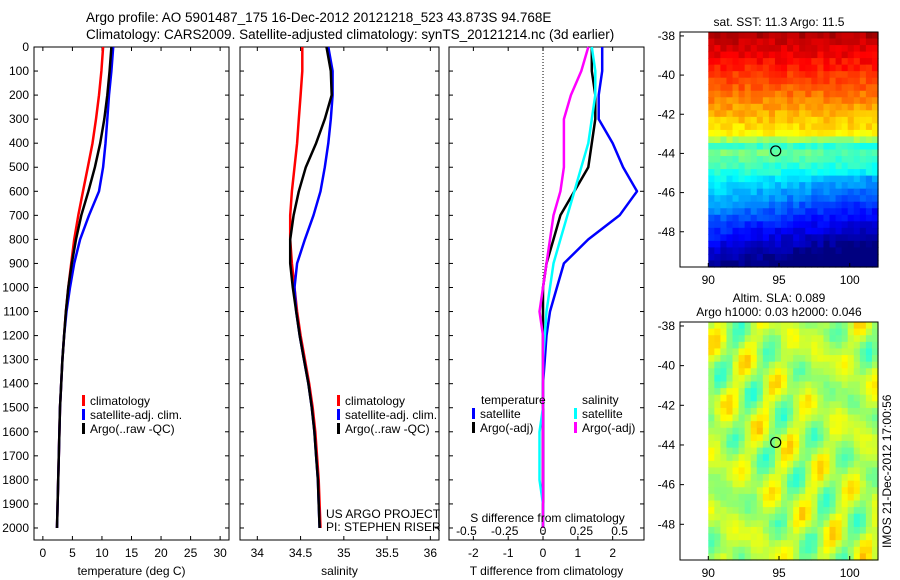 Image resolution: width=900 pixels, height=580 pixels. Describe the element at coordinates (543, 531) in the screenshot. I see `s-tick-label: 0` at that location.